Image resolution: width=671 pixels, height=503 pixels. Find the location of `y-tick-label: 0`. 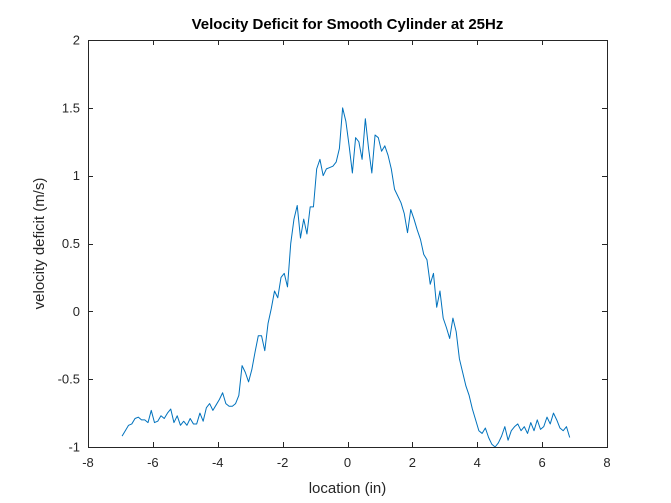

y-tick-label: 0 is located at coordinates (76, 311).